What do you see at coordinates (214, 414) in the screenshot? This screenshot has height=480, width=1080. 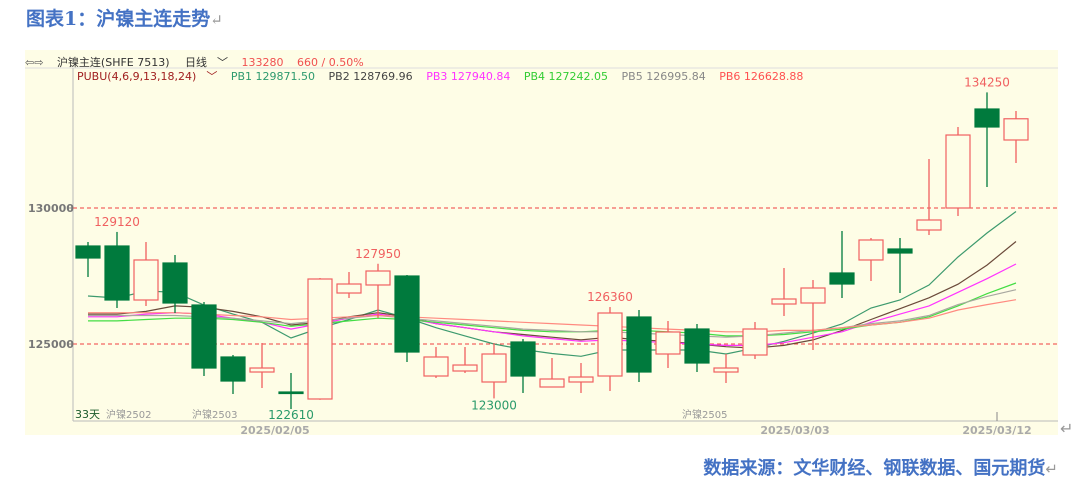 I see `contract-marker: 沪镍2503` at bounding box center [214, 414].